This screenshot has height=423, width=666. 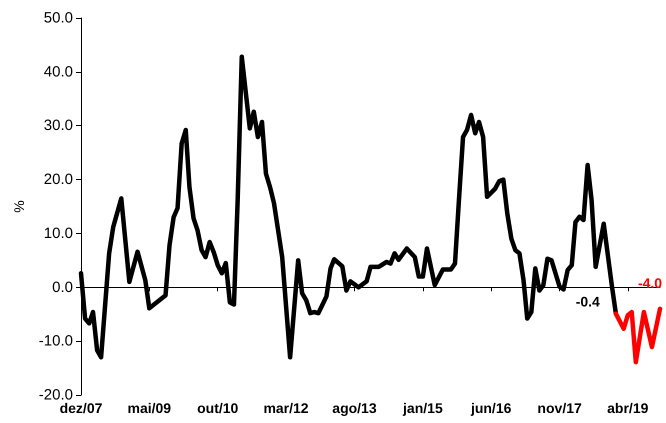 What do you see at coordinates (354, 408) in the screenshot?
I see `x-tick-label: ago/13` at bounding box center [354, 408].